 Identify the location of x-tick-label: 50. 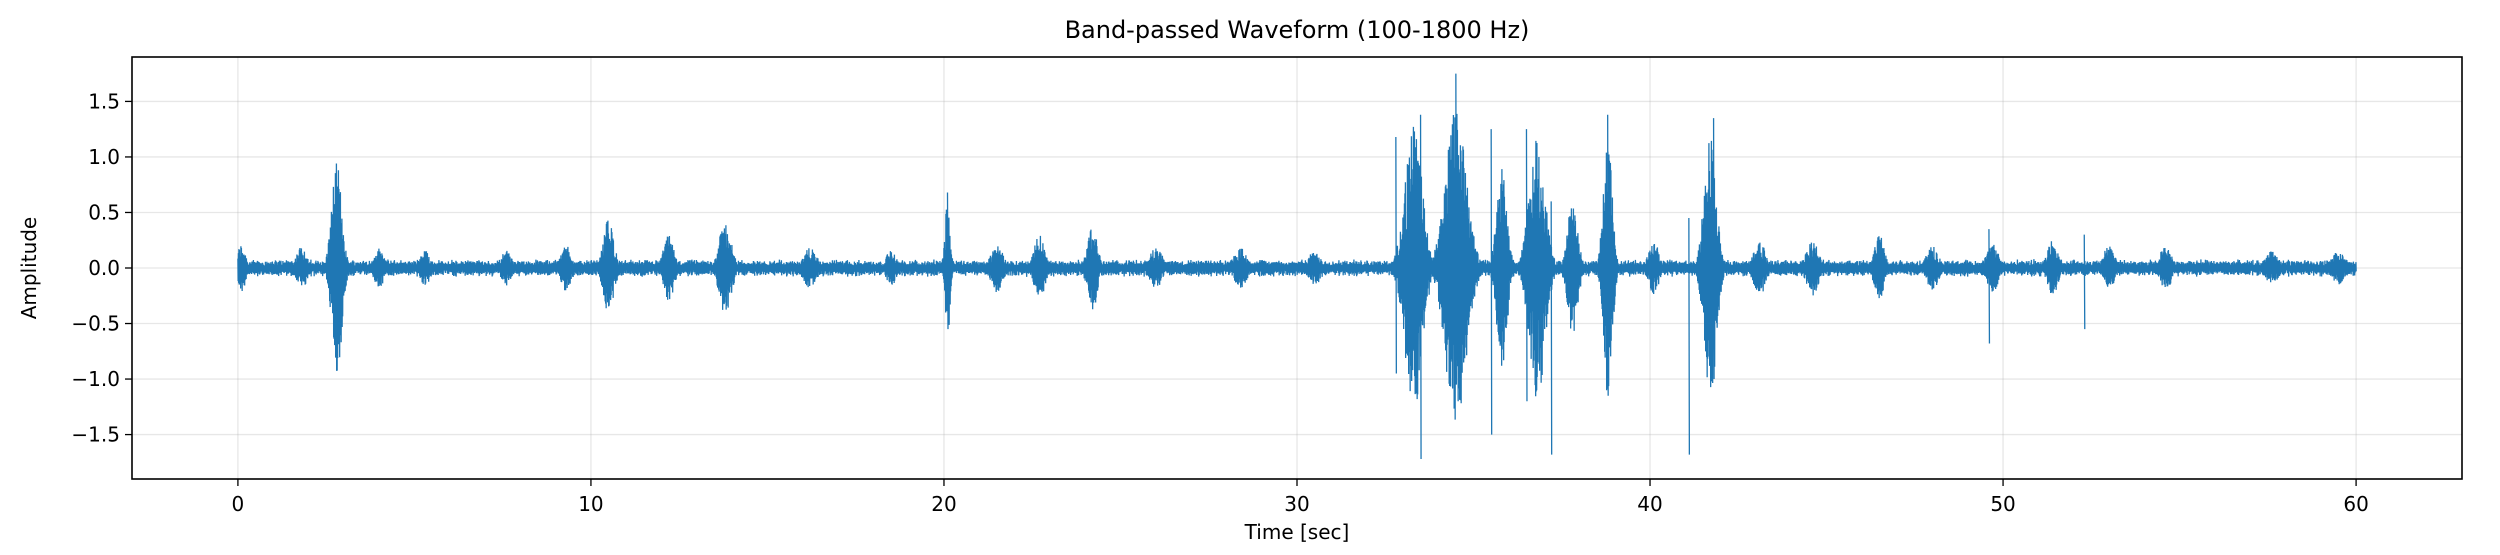
(2002, 504).